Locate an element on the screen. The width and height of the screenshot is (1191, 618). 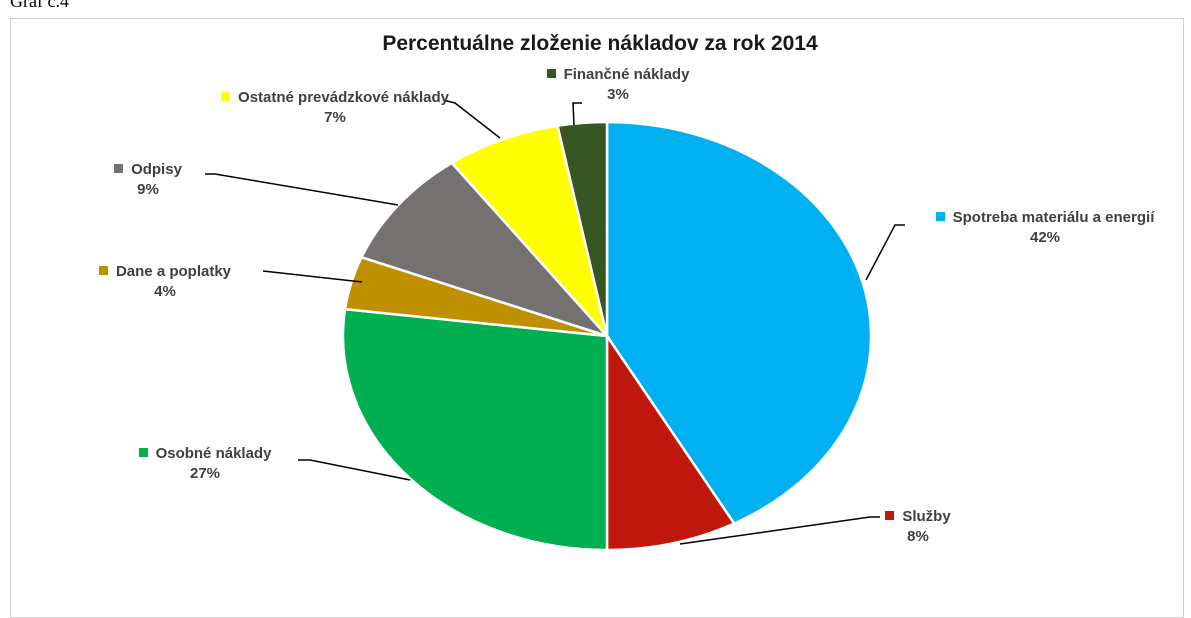
data-label: Odpisy 9% is located at coordinates (148, 180).